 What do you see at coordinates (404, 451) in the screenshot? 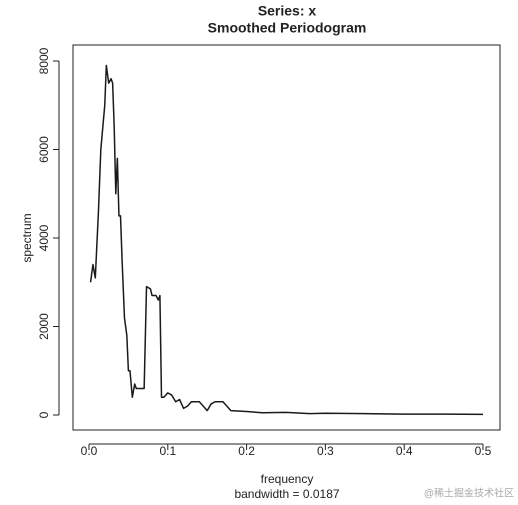
I see `x-tick-label: 0.4` at bounding box center [404, 451].